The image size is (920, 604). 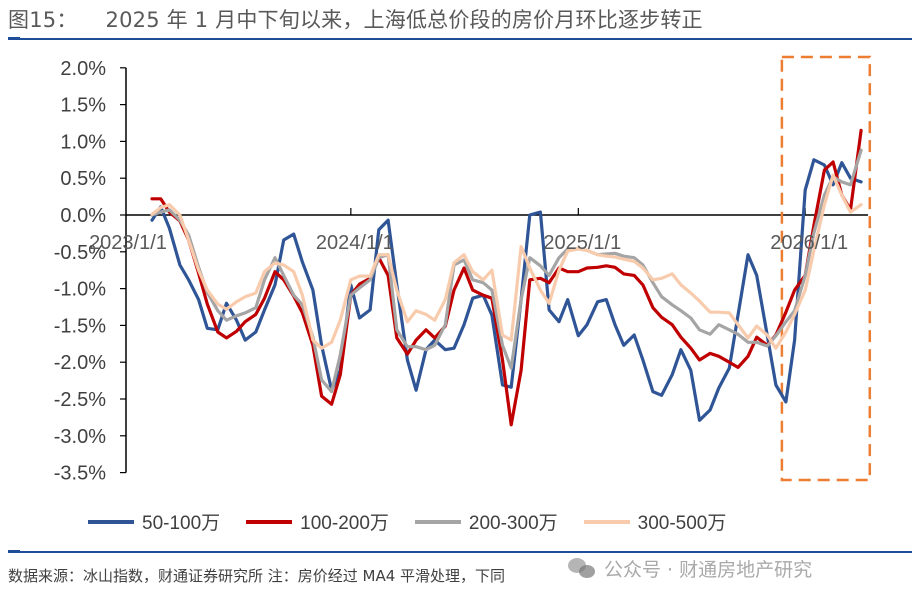 What do you see at coordinates (181, 523) in the screenshot?
I see `legend-label: 50-100万` at bounding box center [181, 523].